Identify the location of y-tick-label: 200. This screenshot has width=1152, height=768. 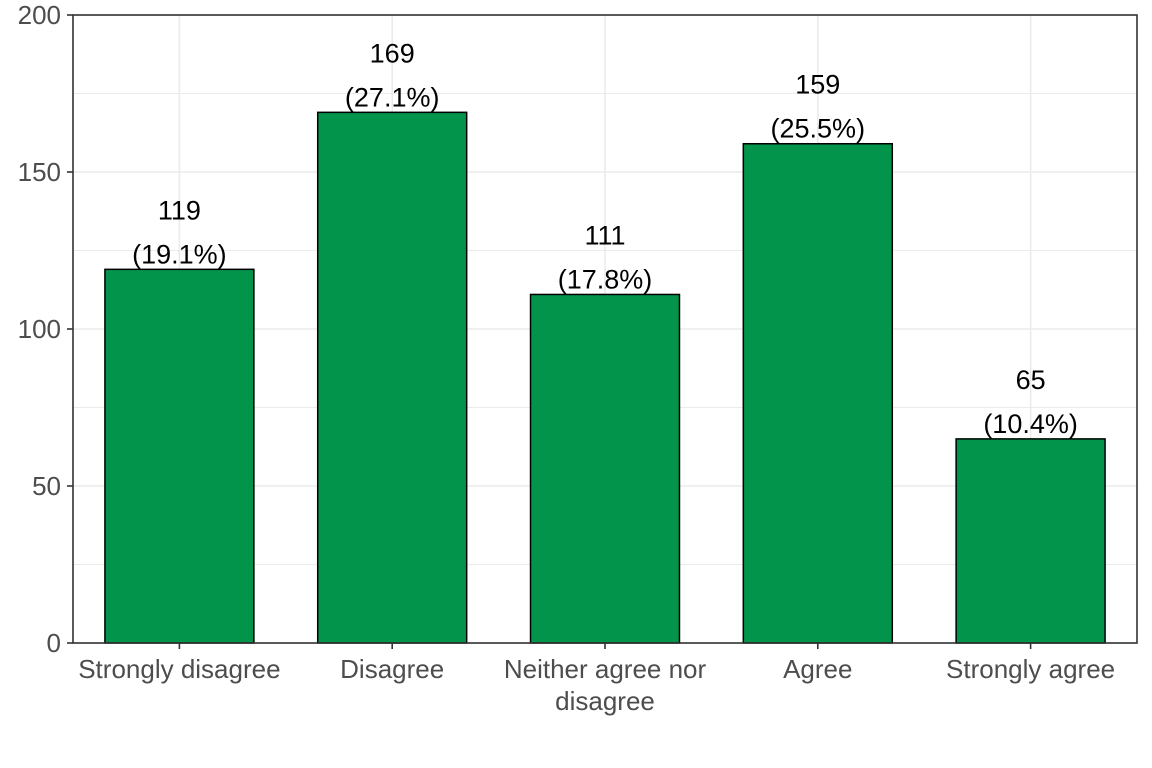
(39, 15).